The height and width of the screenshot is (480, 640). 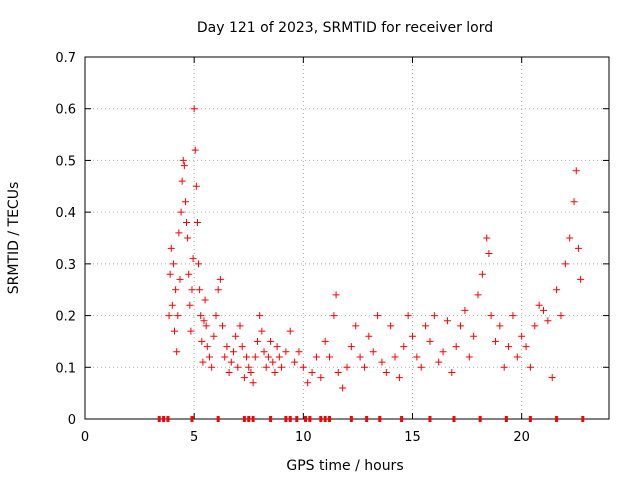 I want to click on y-tick-label: 0.6, so click(x=65, y=110).